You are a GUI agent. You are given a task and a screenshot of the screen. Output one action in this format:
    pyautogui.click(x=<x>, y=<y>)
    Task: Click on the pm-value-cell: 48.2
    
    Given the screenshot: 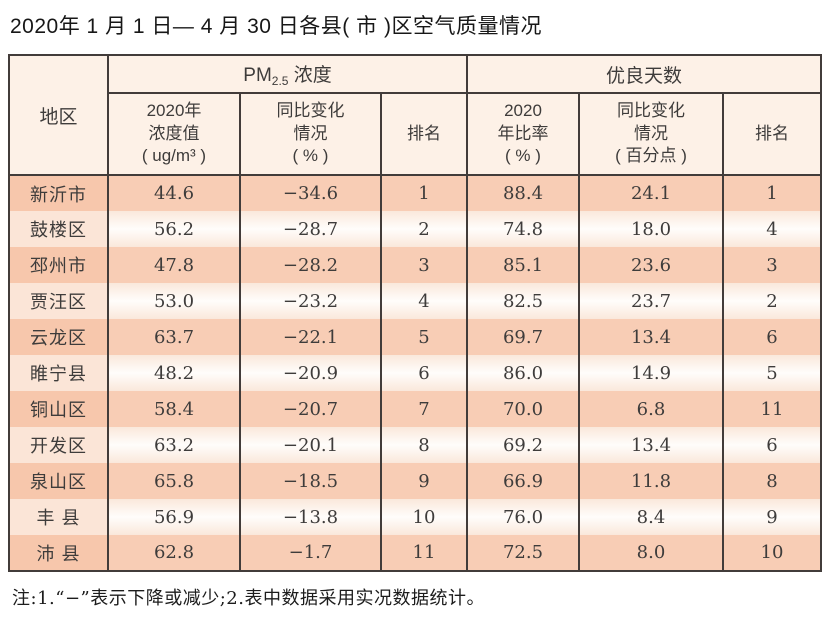 What is the action you would take?
    pyautogui.click(x=174, y=373)
    